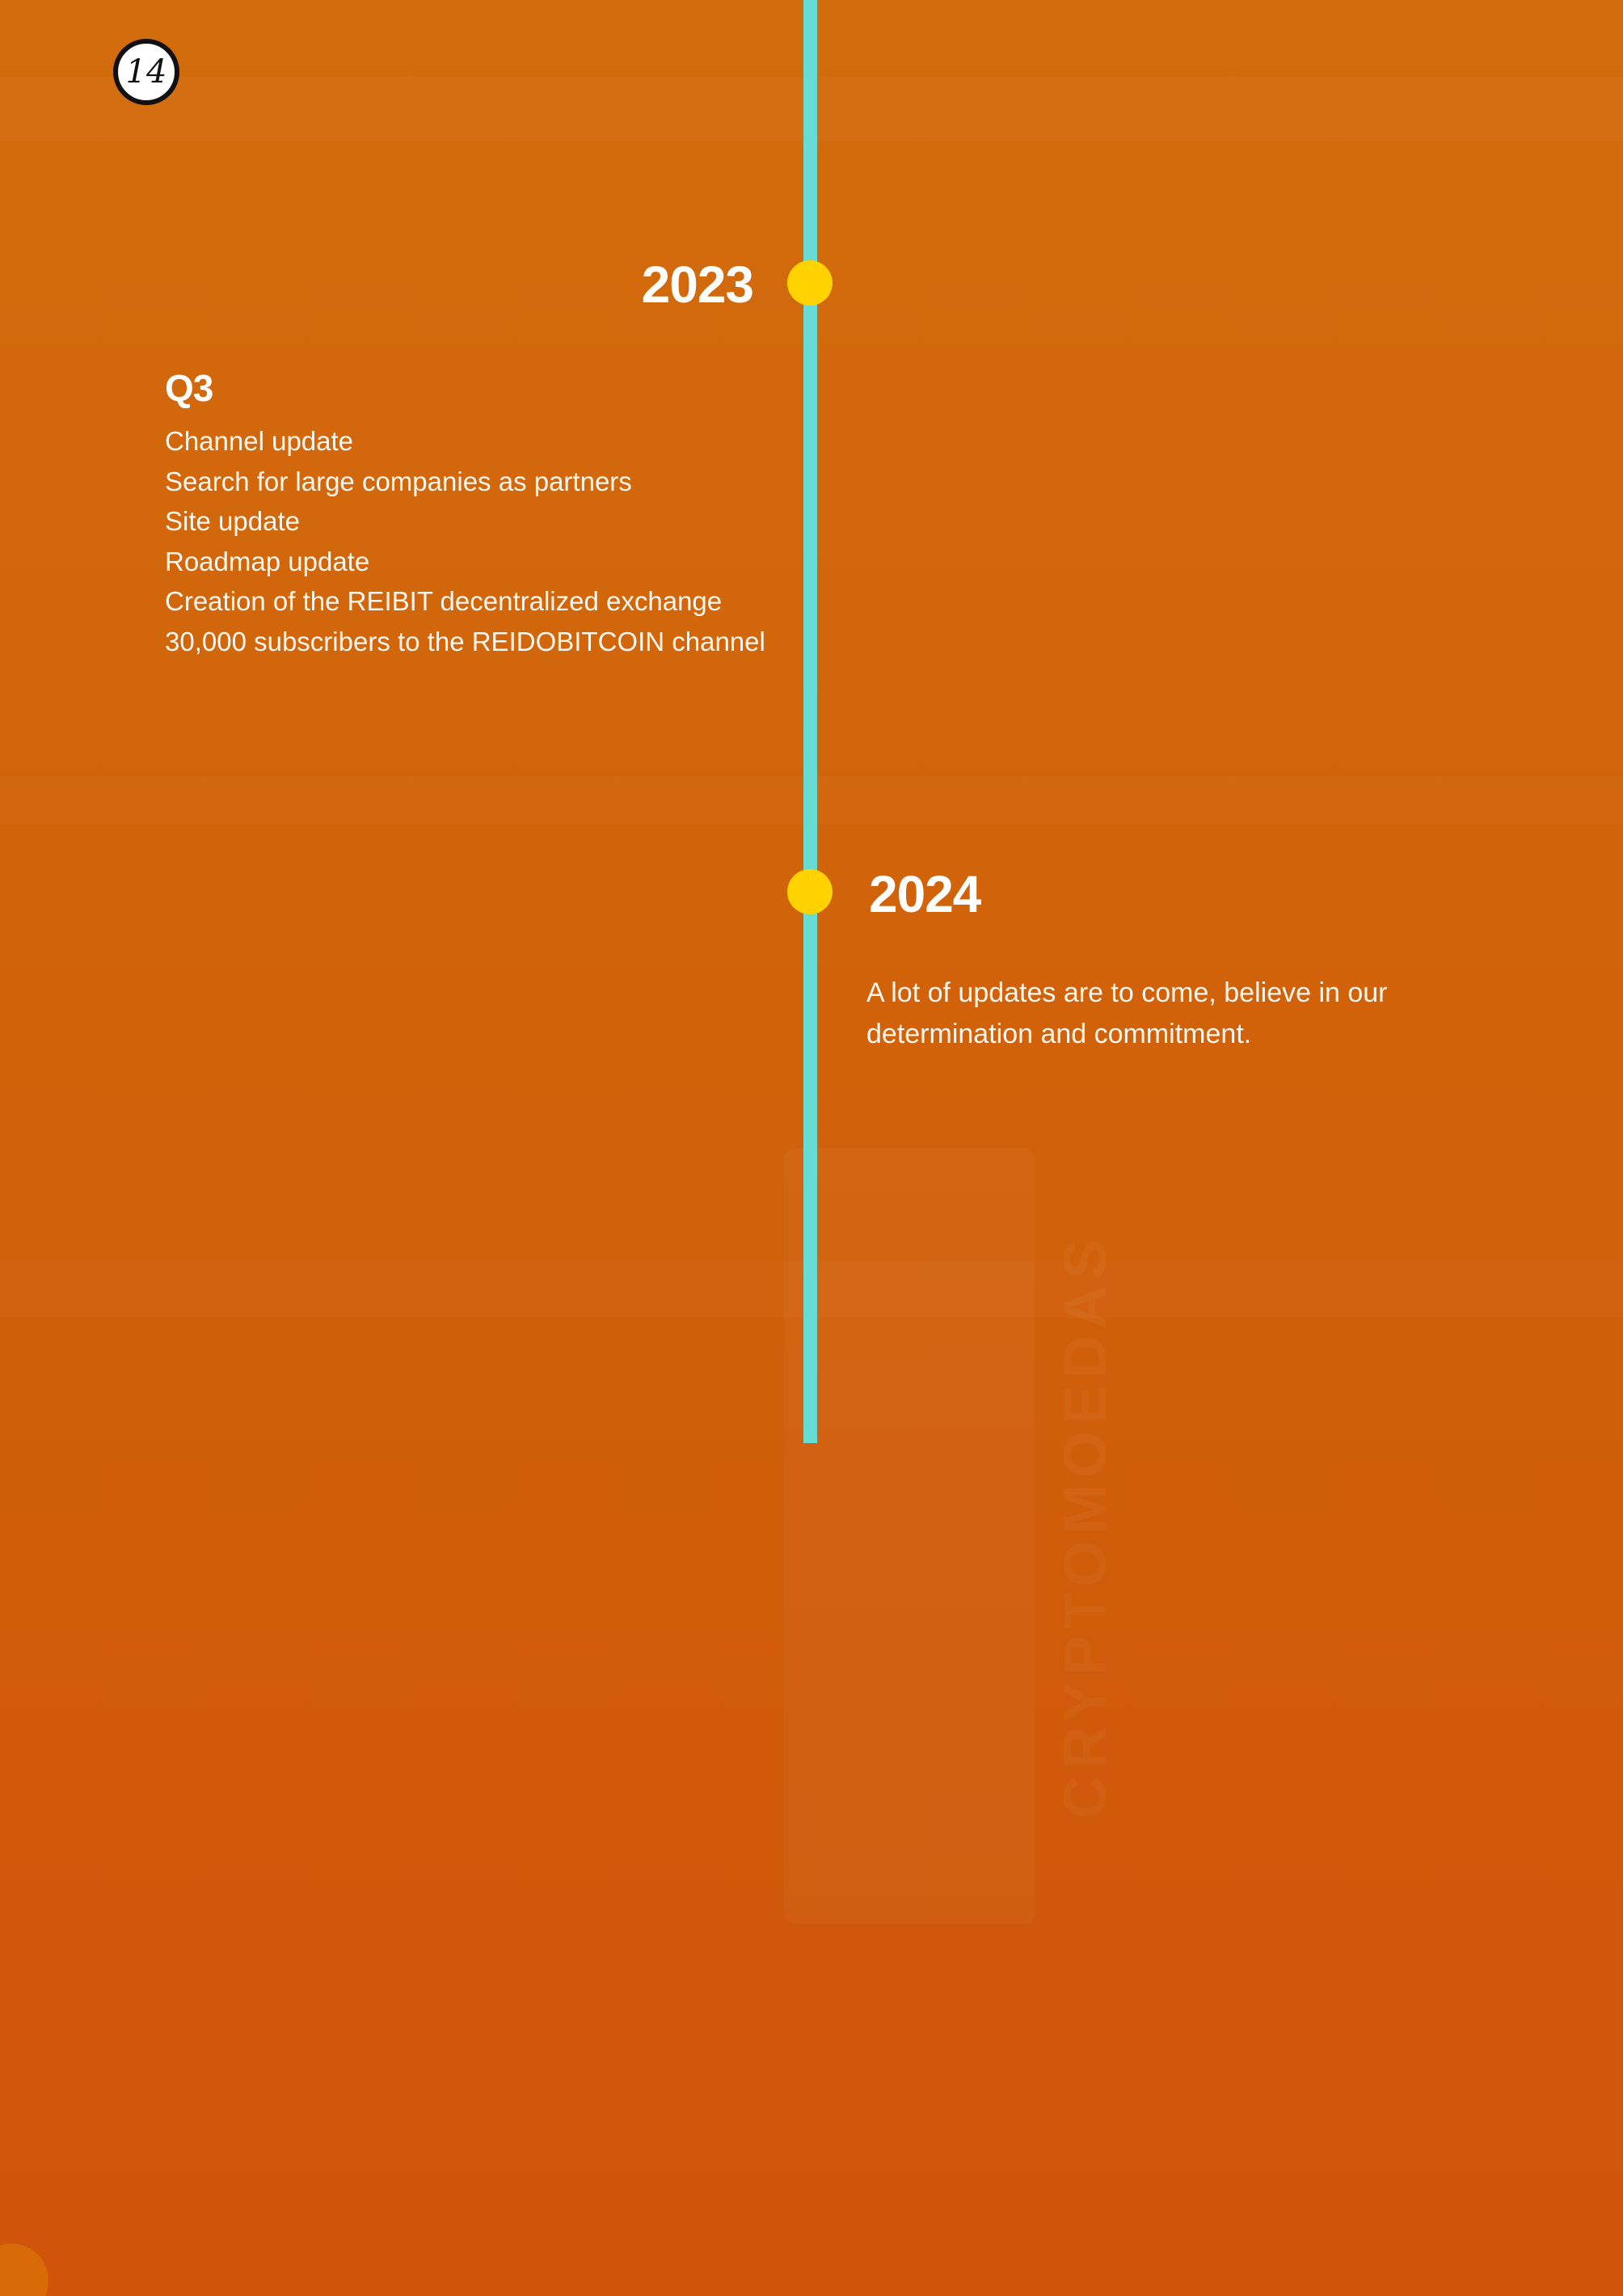 The image size is (1623, 2296). I want to click on list-item: Roadmap update, so click(267, 561).